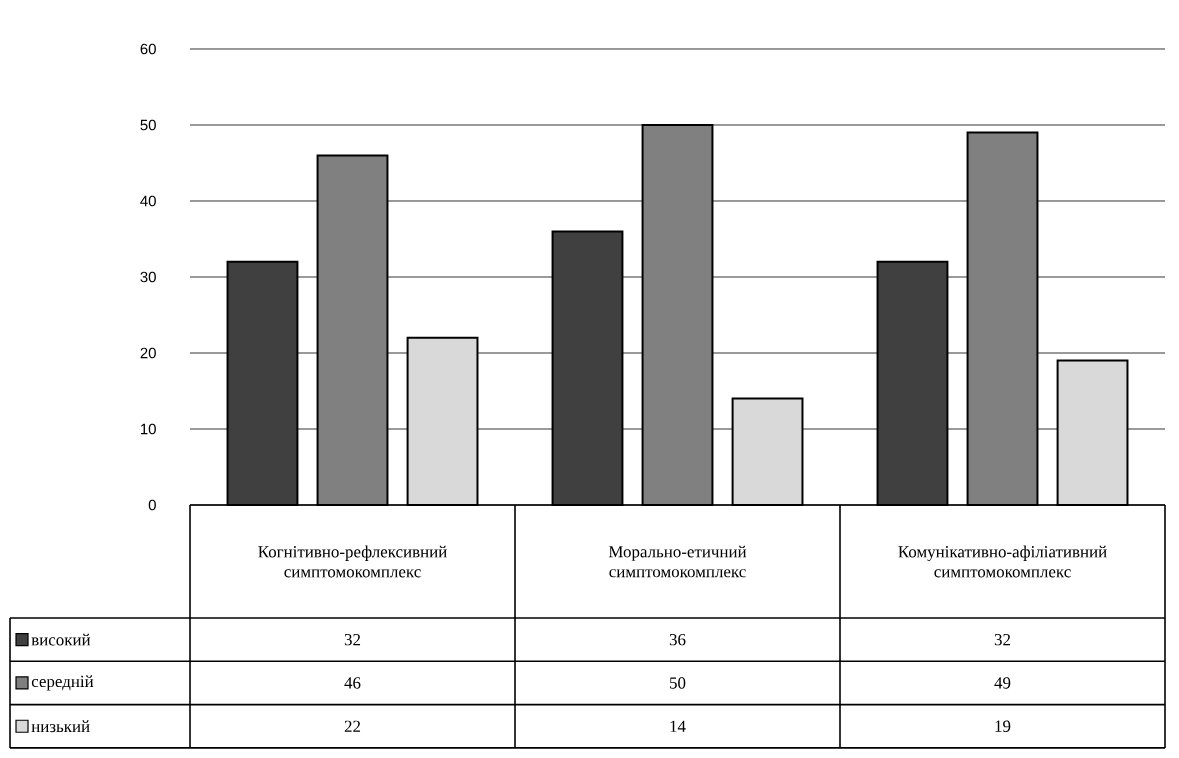 The height and width of the screenshot is (758, 1179). Describe the element at coordinates (148, 277) in the screenshot. I see `y-tick-label: 30` at that location.